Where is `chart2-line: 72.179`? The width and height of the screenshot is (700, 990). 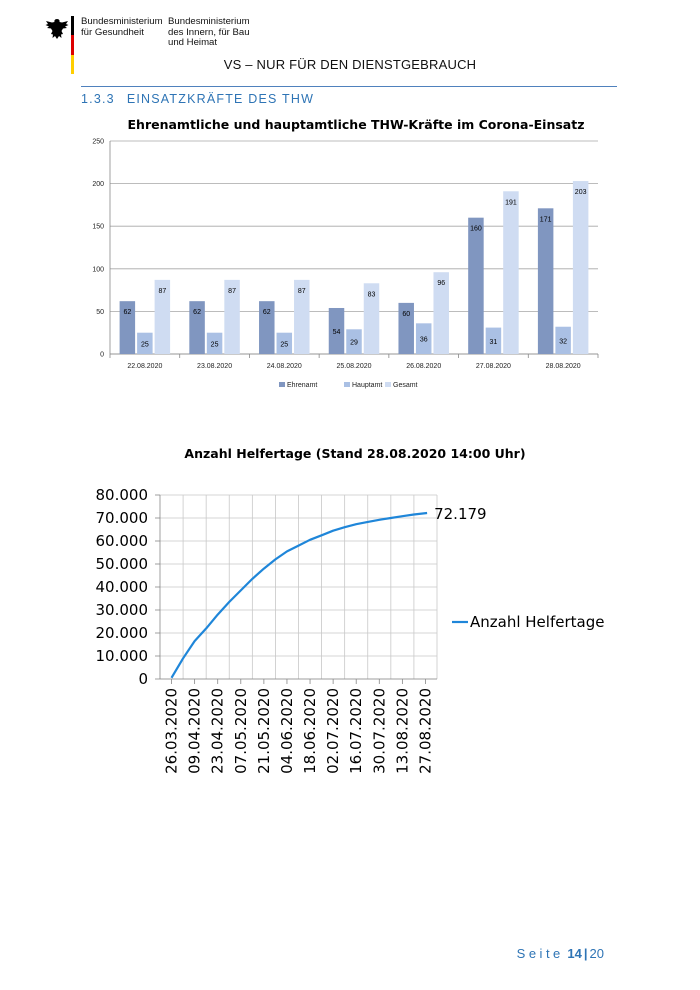
chart2-line: 72.179 is located at coordinates (328, 592).